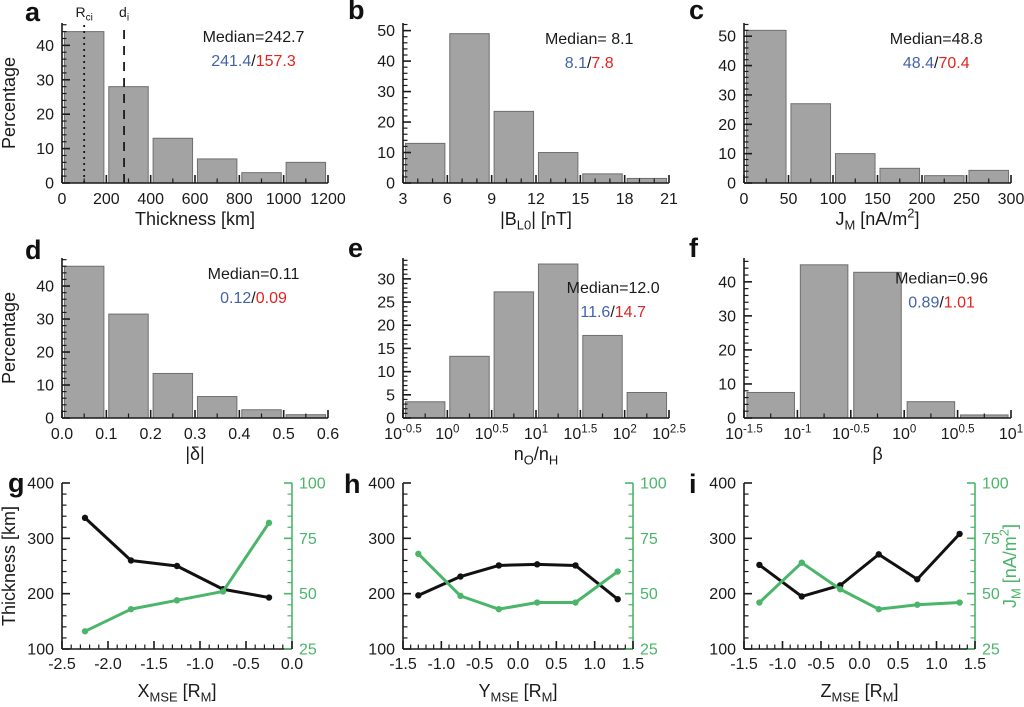 This screenshot has height=707, width=1024. Describe the element at coordinates (727, 282) in the screenshot. I see `svg-text: 40` at that location.